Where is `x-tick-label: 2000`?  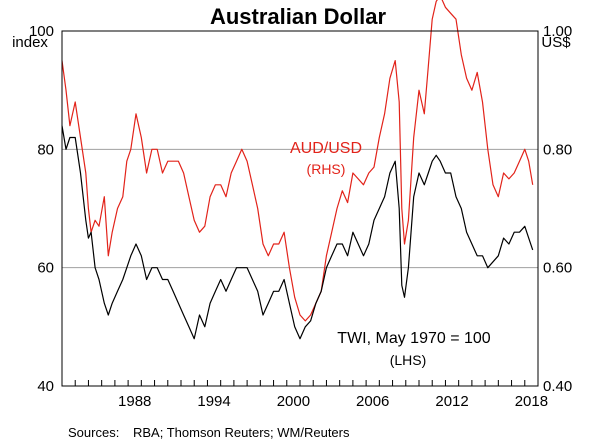 x-tick-label: 2000 is located at coordinates (293, 401).